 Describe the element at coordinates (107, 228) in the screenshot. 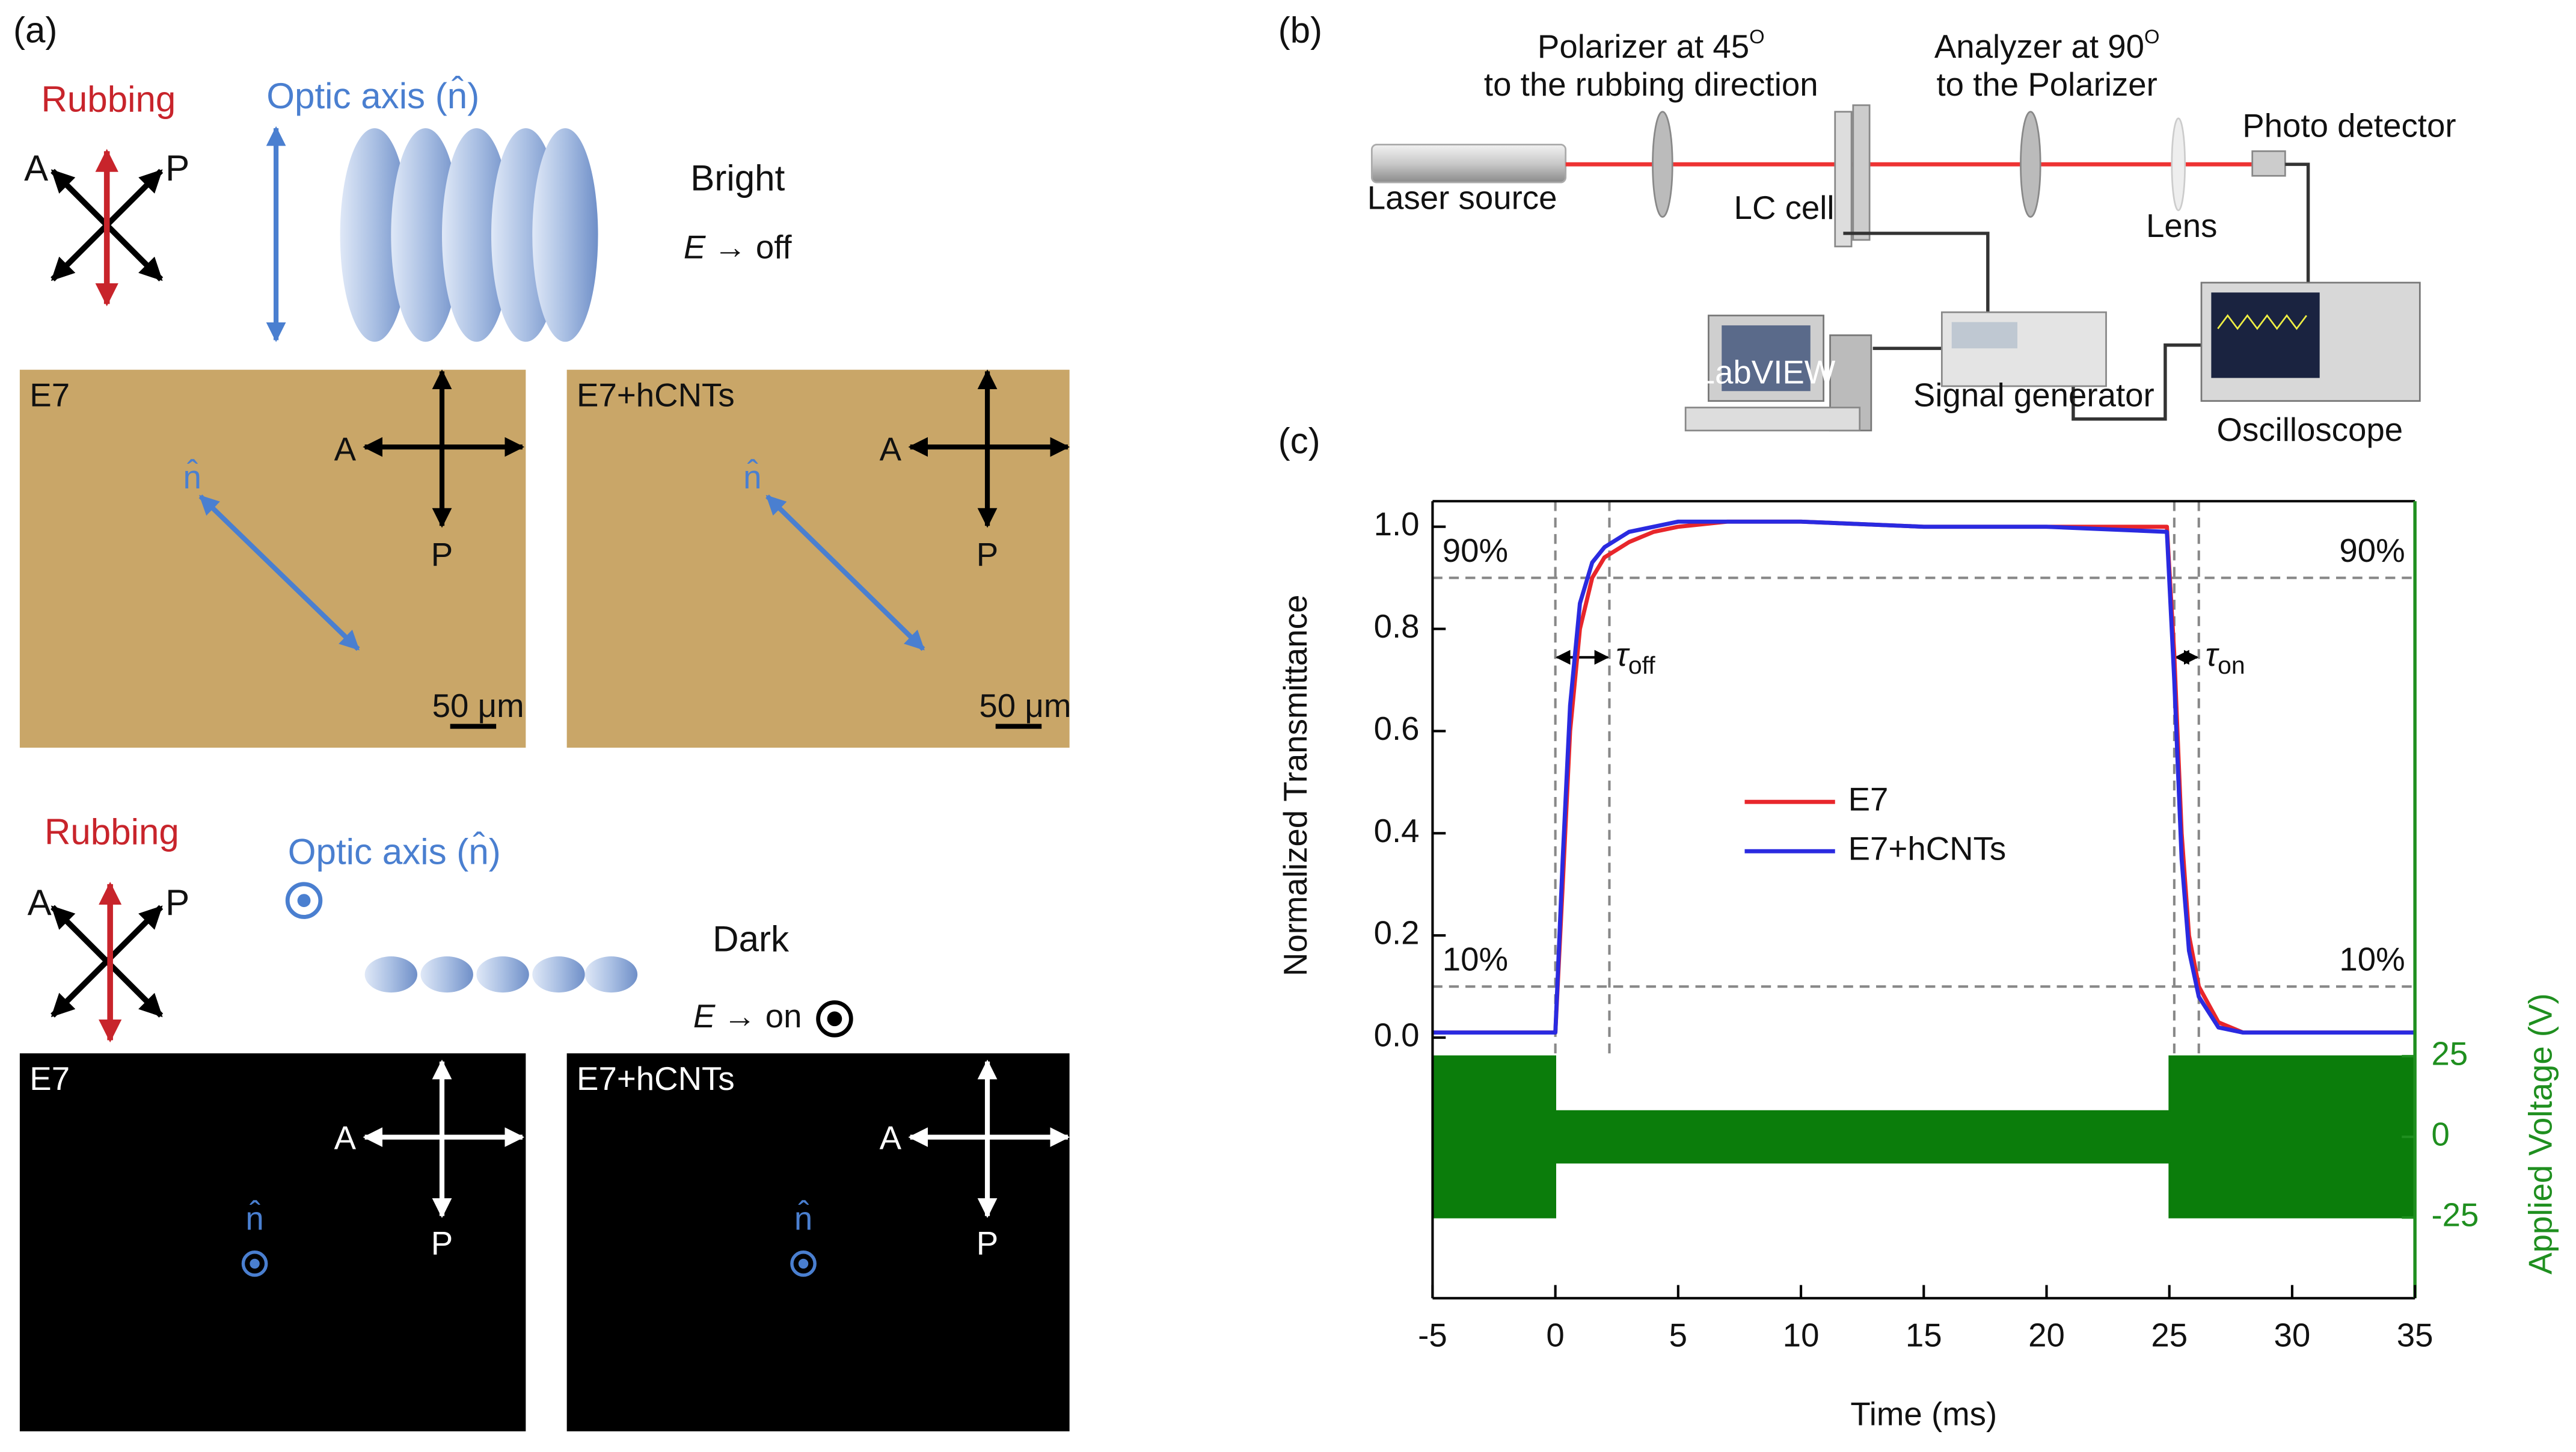

I see `cross-symbol` at that location.